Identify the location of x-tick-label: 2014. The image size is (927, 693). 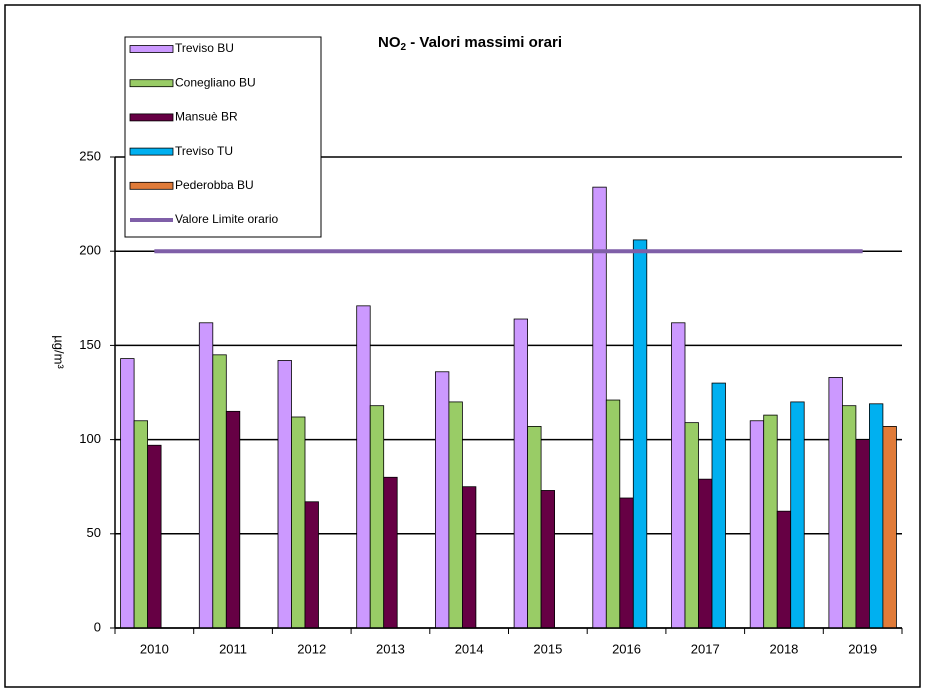
(469, 648).